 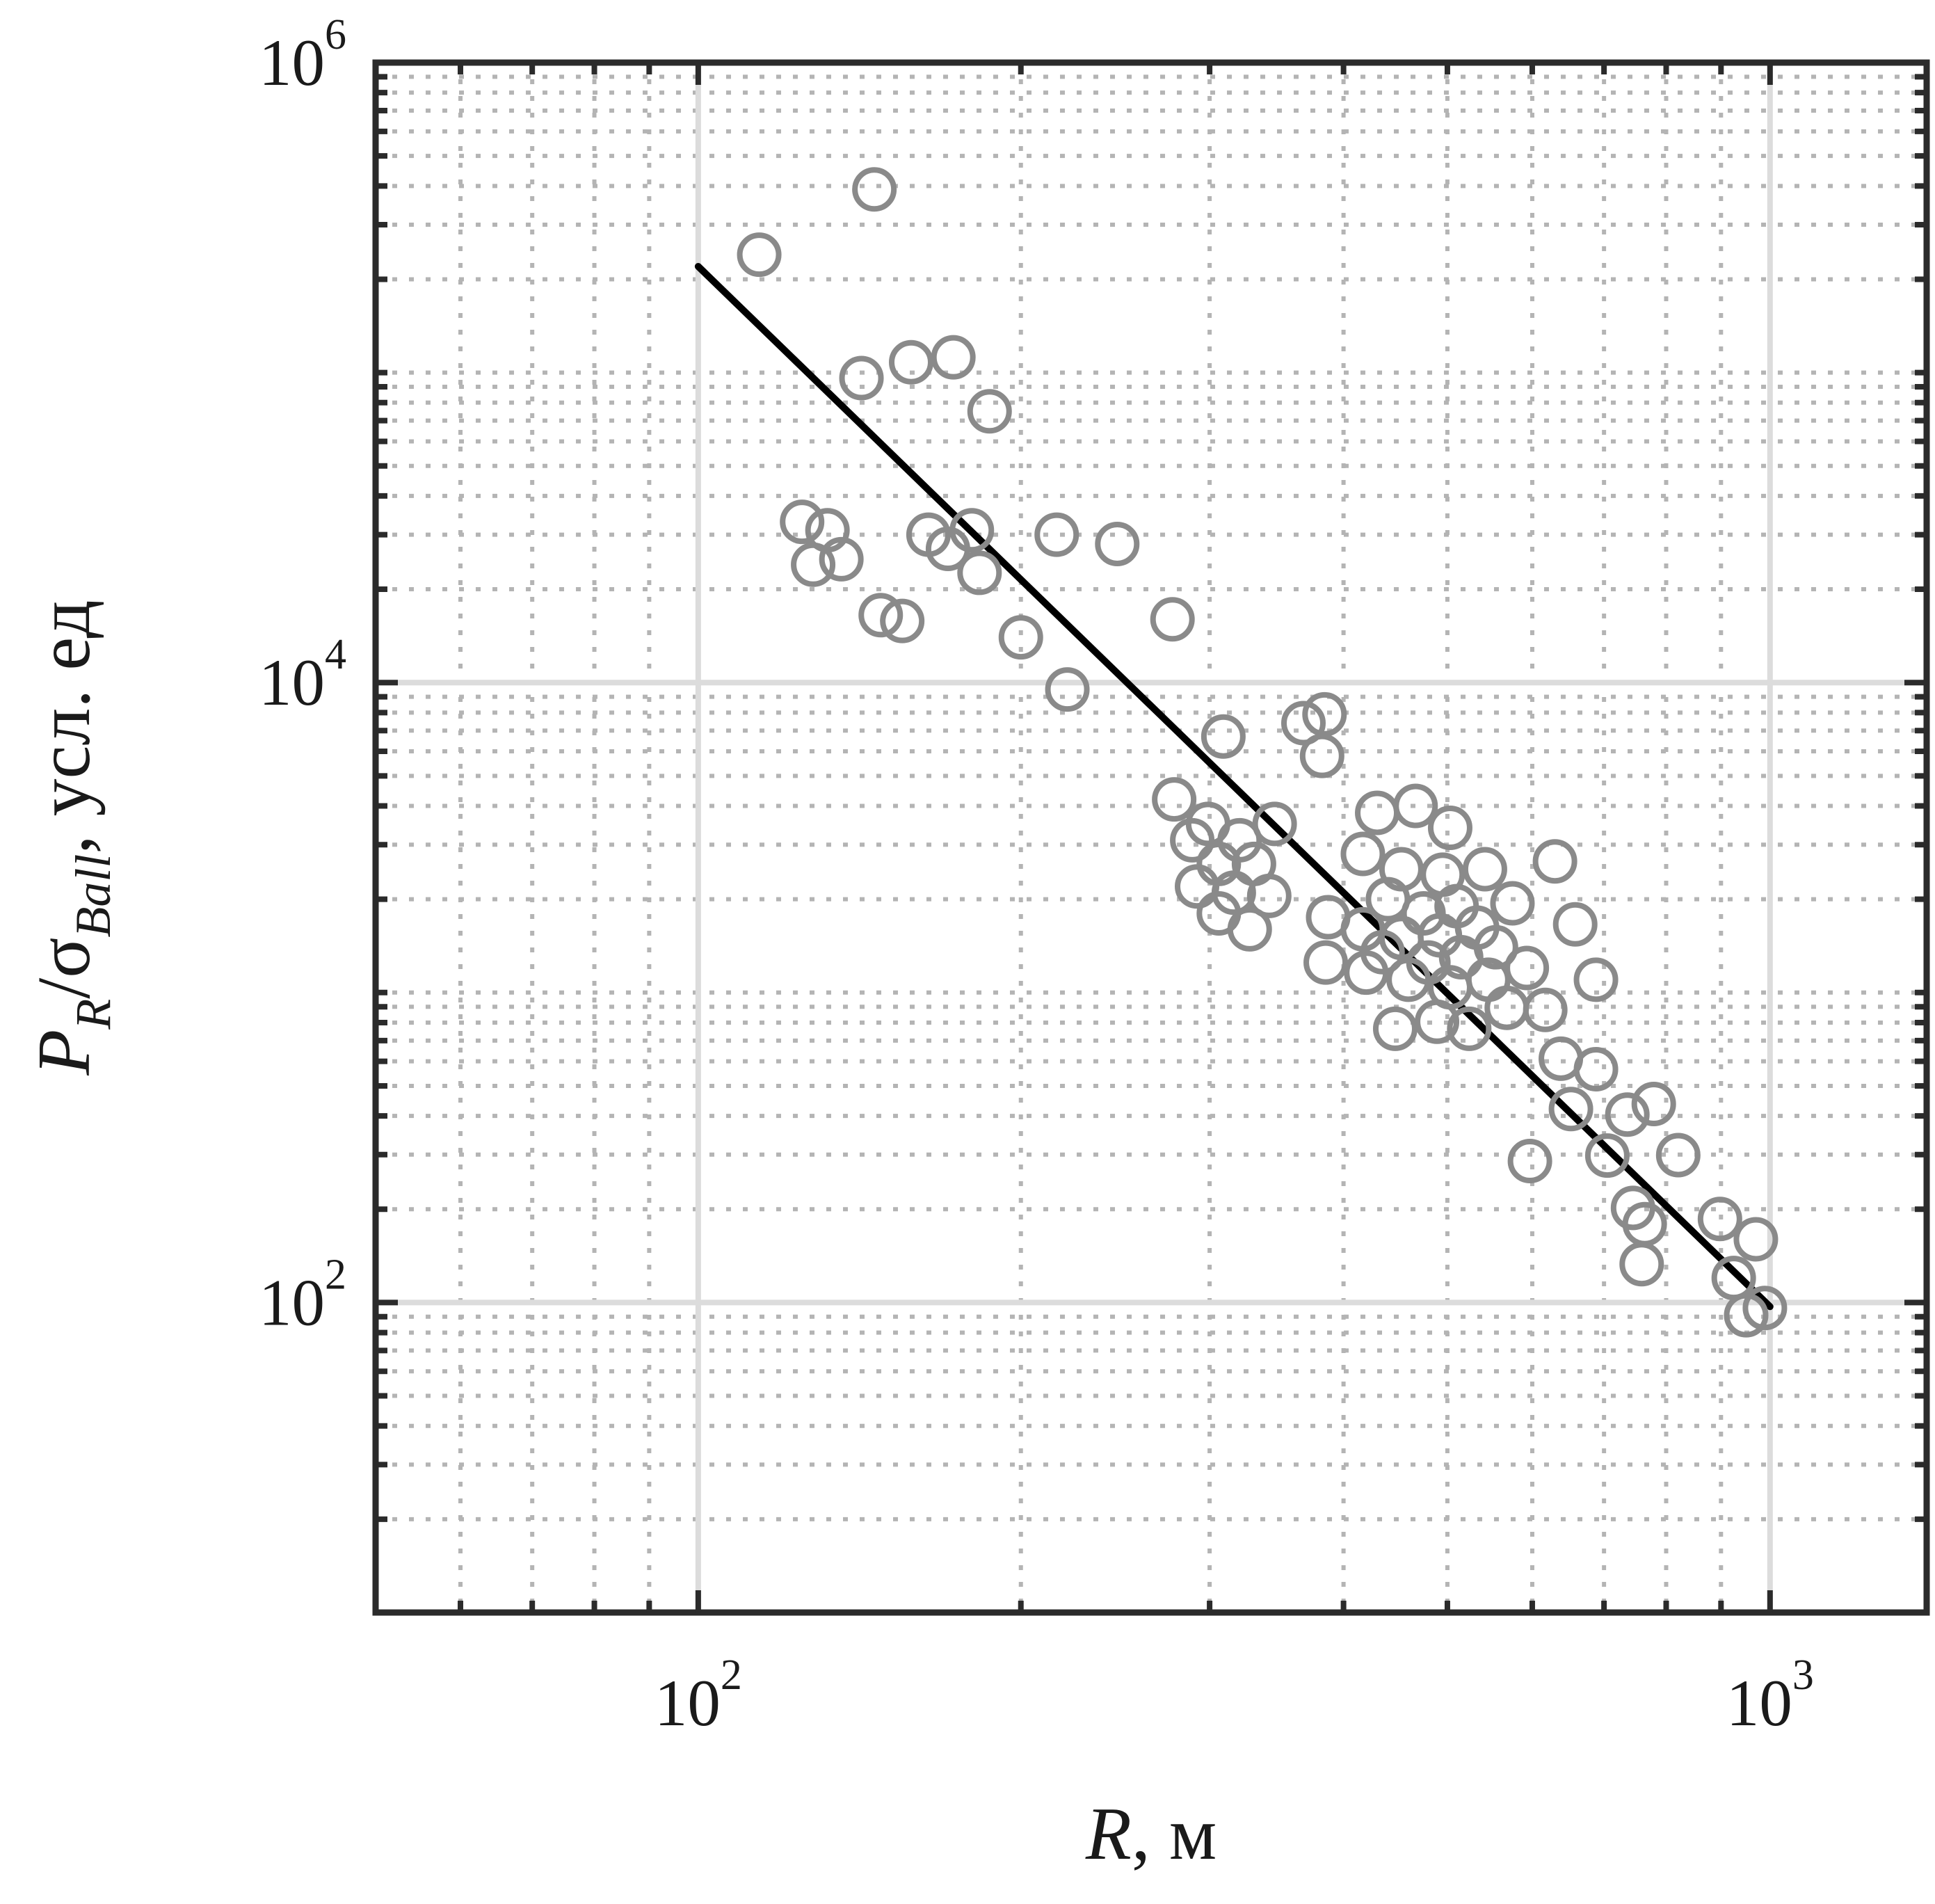 I want to click on y-tick-label: 10², so click(x=302, y=1295).